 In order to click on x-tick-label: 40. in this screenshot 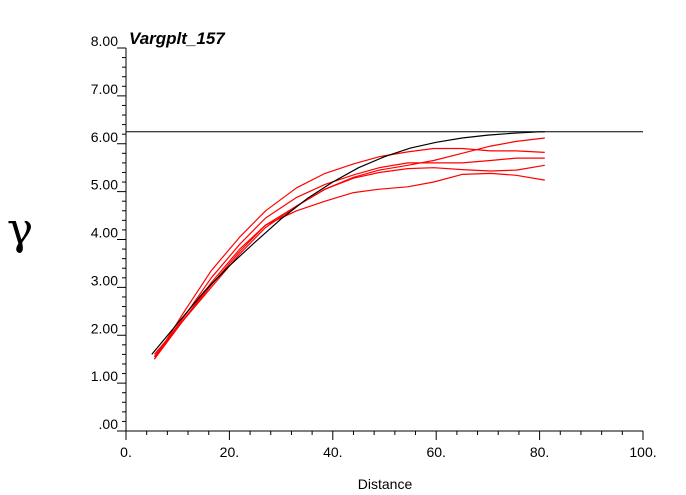, I will do `click(332, 452)`.